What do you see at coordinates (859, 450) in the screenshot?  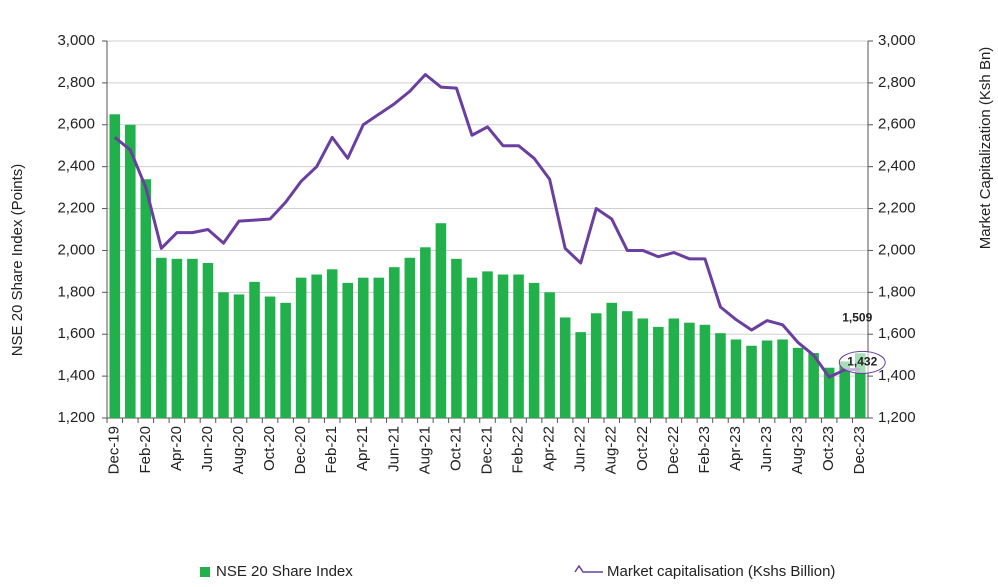 I see `x-tick-label: Dec-23` at bounding box center [859, 450].